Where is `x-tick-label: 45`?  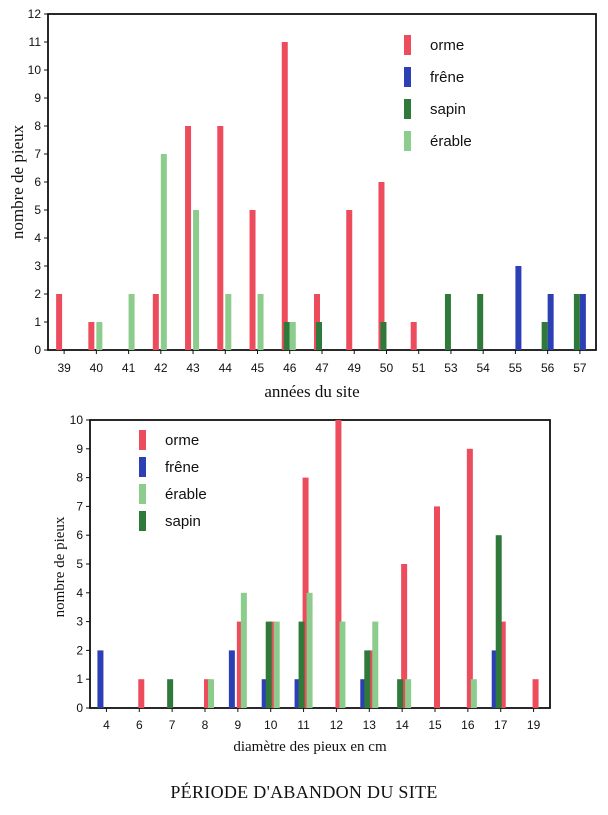
x-tick-label: 45 is located at coordinates (258, 368).